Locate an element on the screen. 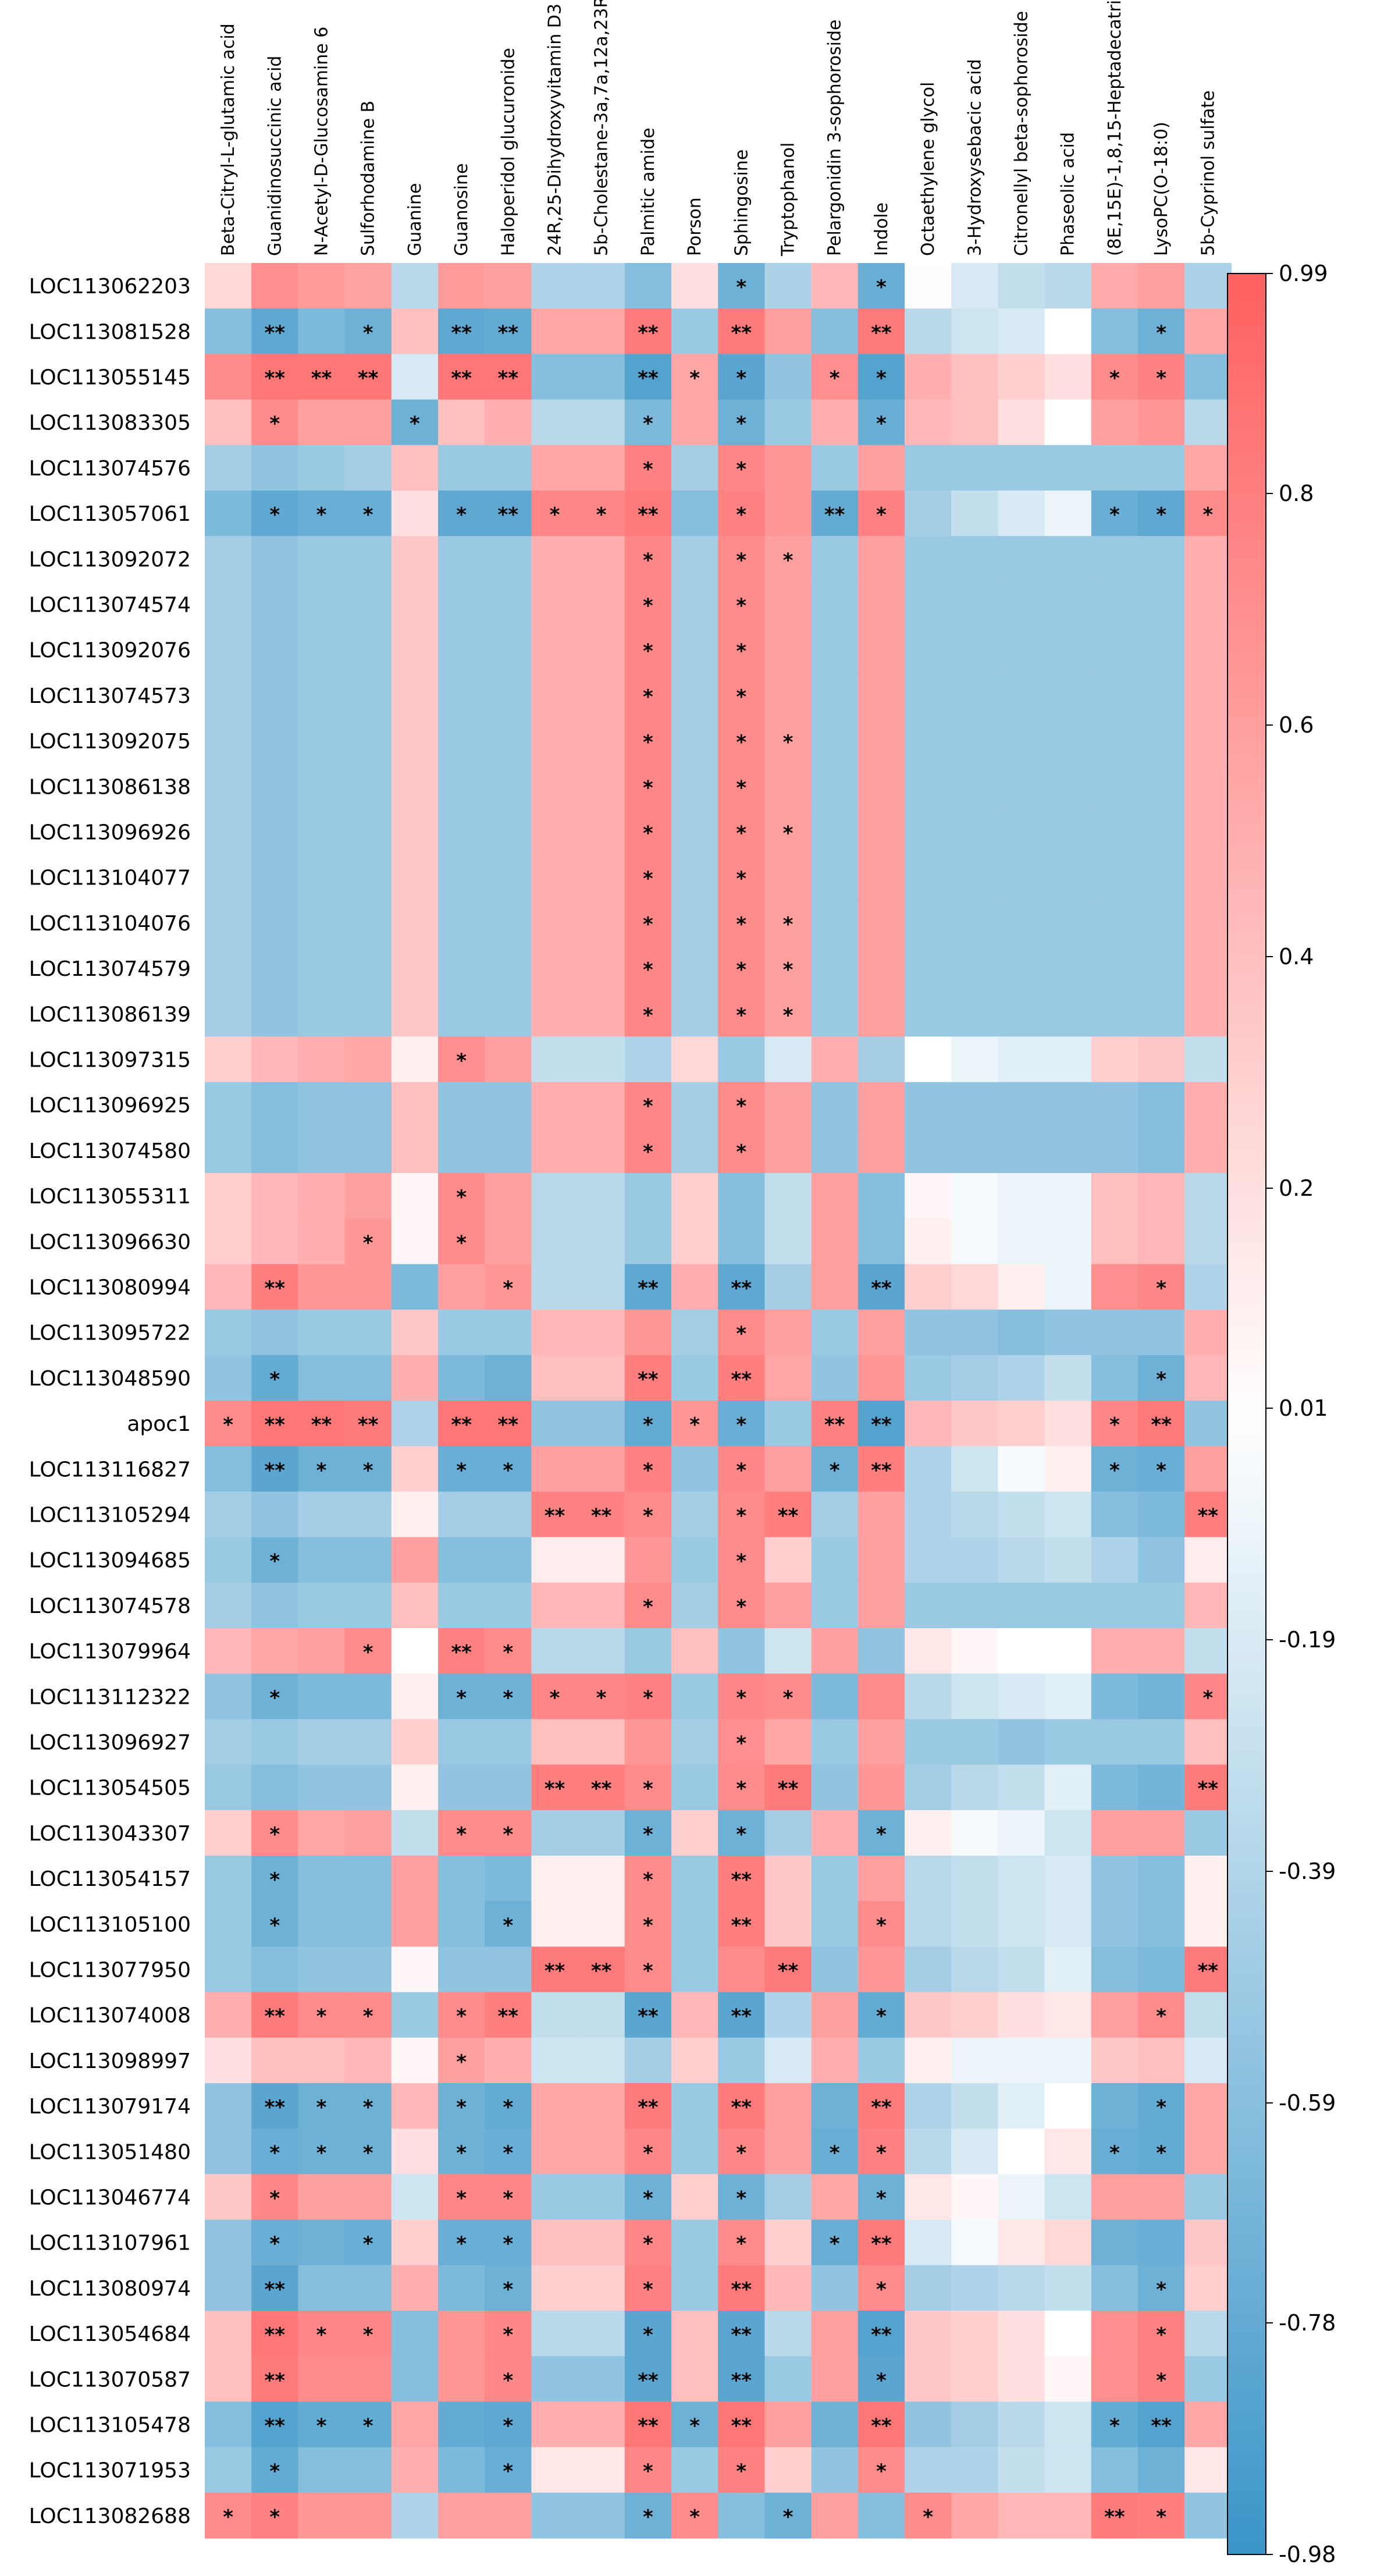 This screenshot has height=2576, width=1384. column-label: Octaethylene glycol is located at coordinates (928, 169).